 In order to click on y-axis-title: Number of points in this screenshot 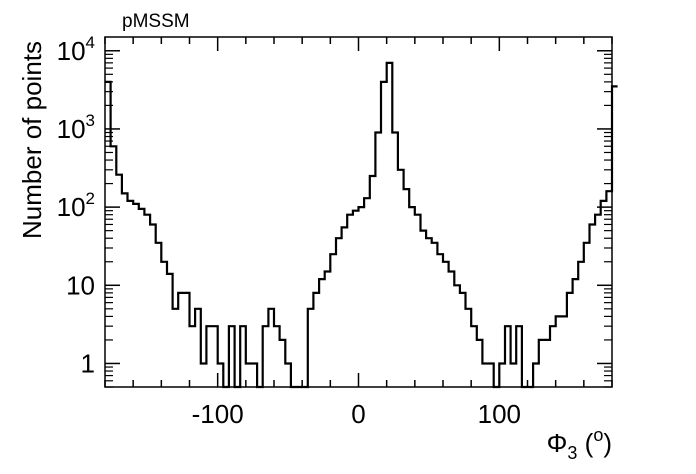, I will do `click(32, 140)`.